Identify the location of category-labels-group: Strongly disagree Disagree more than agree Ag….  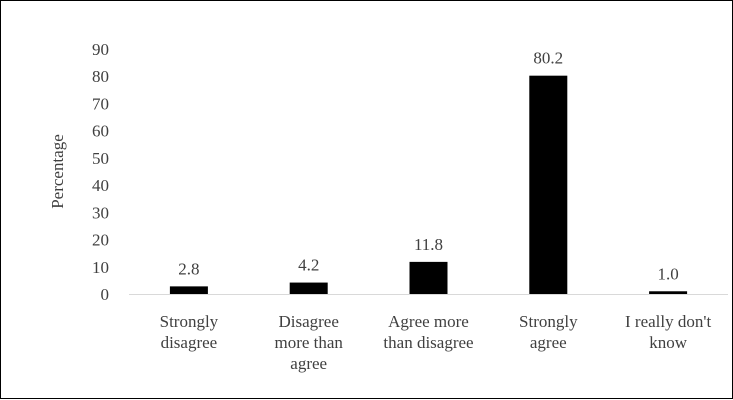
(436, 342).